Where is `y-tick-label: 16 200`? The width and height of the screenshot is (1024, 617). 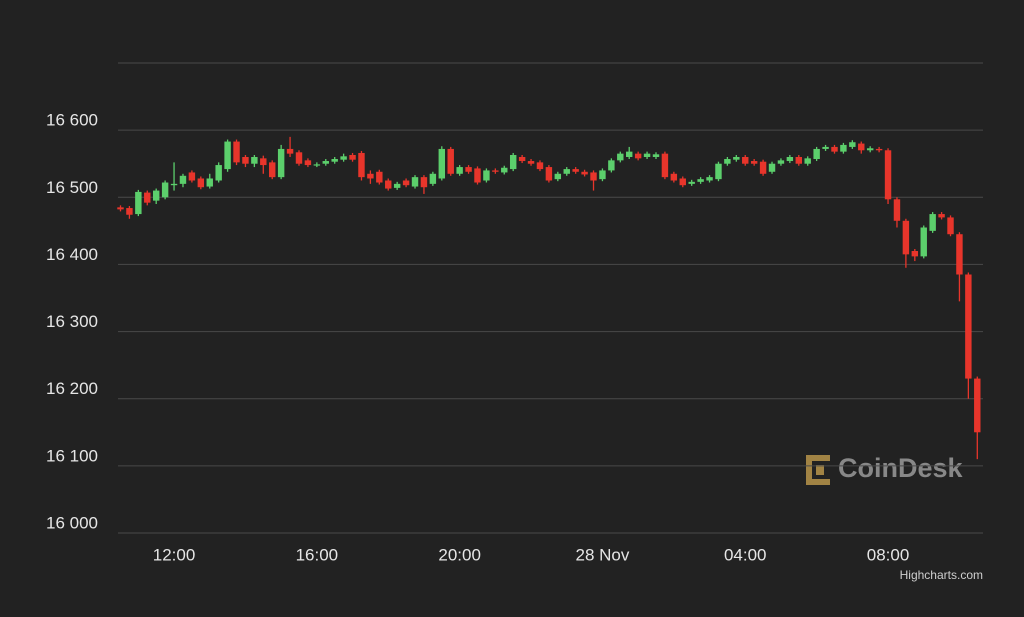 y-tick-label: 16 200 is located at coordinates (72, 388).